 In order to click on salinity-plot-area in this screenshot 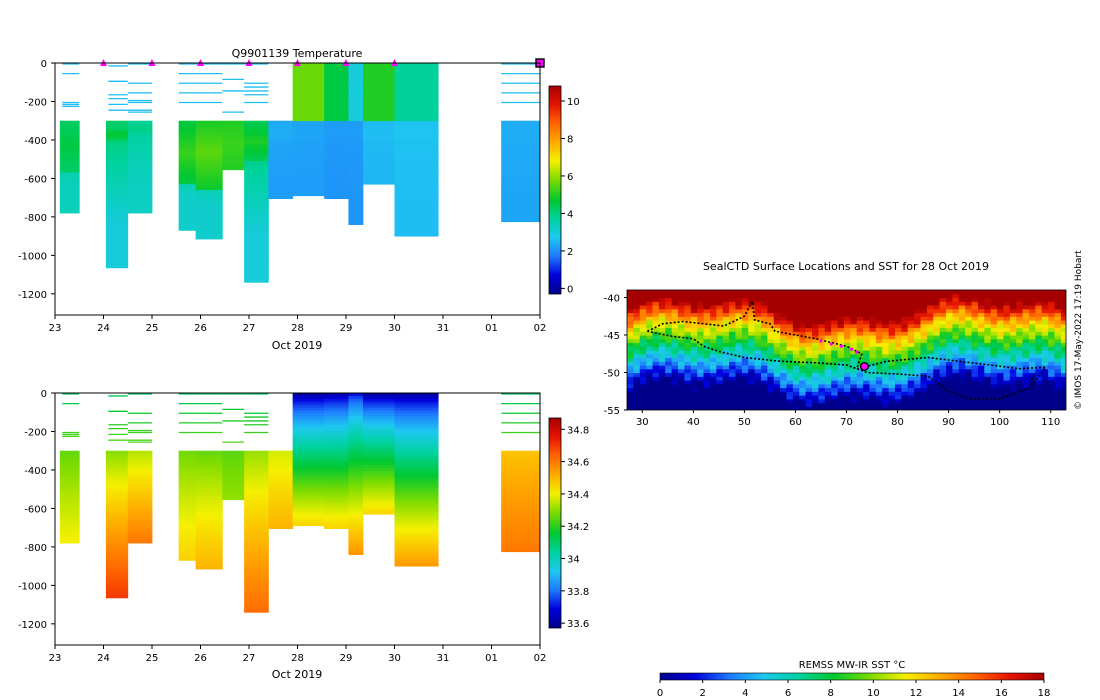, I will do `click(299, 503)`.